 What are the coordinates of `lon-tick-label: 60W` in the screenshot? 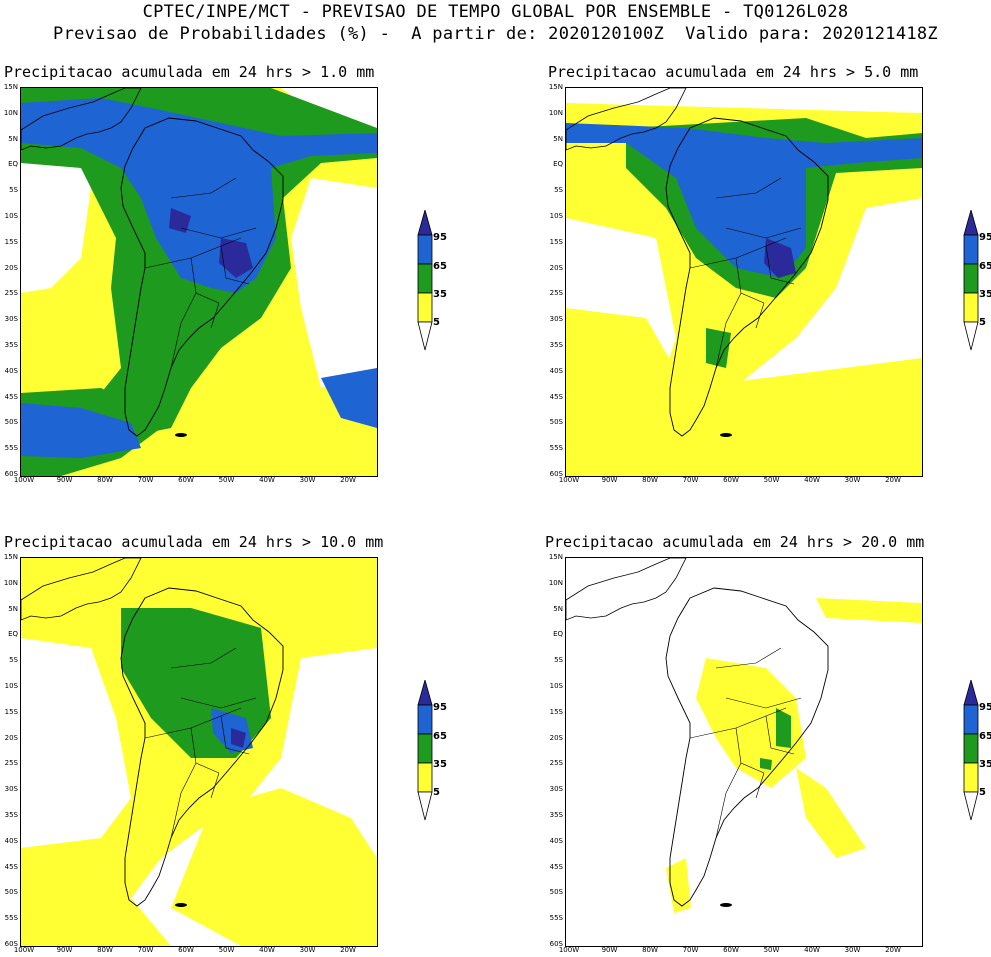 It's located at (186, 480).